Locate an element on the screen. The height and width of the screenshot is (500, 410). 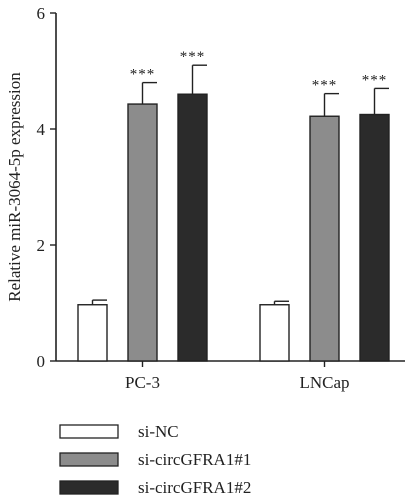
x-tick-label: LNCap is located at coordinates (324, 382).